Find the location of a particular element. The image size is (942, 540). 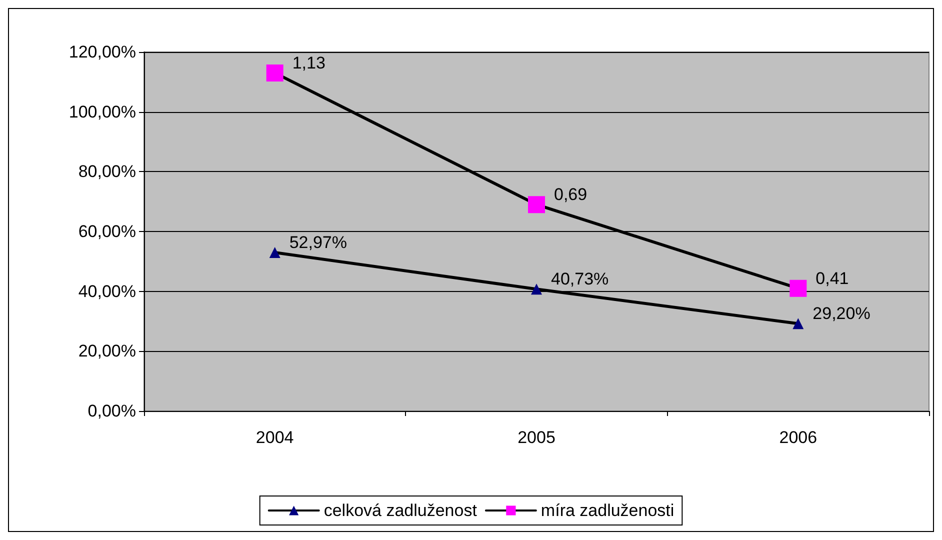

data-label: 29,20% is located at coordinates (841, 314).